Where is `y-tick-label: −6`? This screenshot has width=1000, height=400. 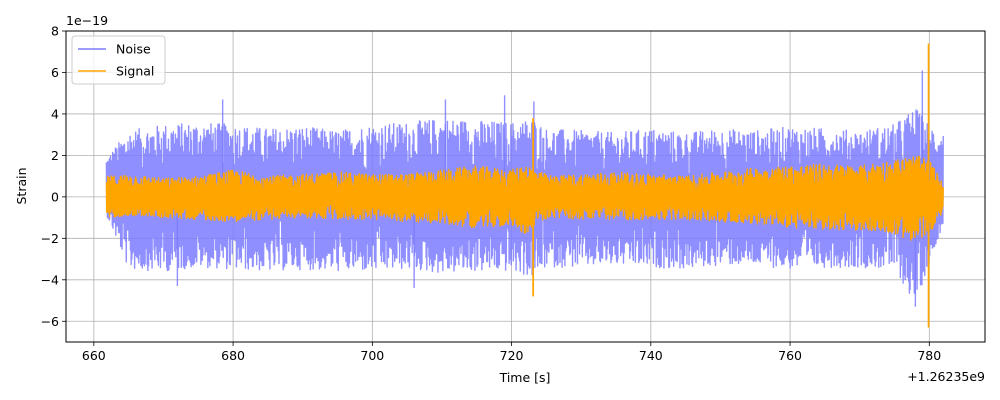
y-tick-label: −6 is located at coordinates (50, 321).